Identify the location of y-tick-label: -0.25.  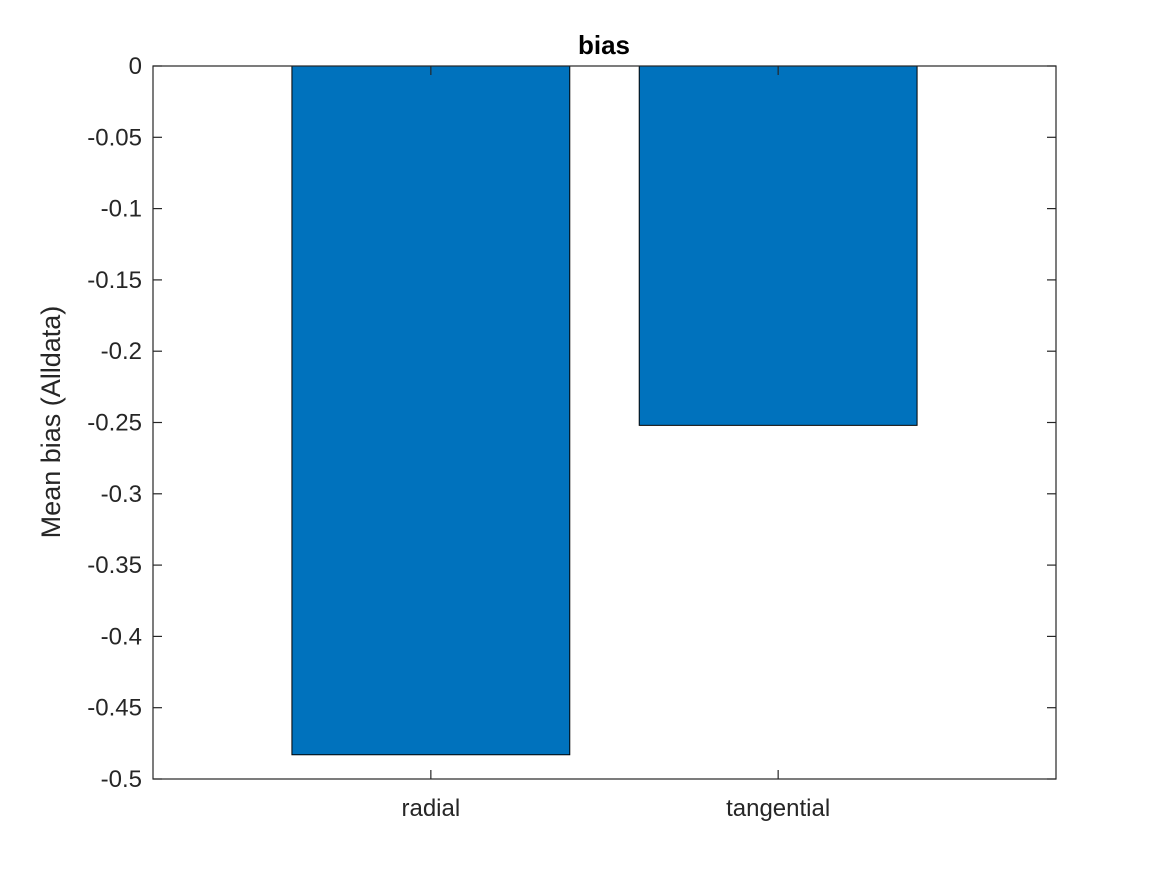
(114, 423).